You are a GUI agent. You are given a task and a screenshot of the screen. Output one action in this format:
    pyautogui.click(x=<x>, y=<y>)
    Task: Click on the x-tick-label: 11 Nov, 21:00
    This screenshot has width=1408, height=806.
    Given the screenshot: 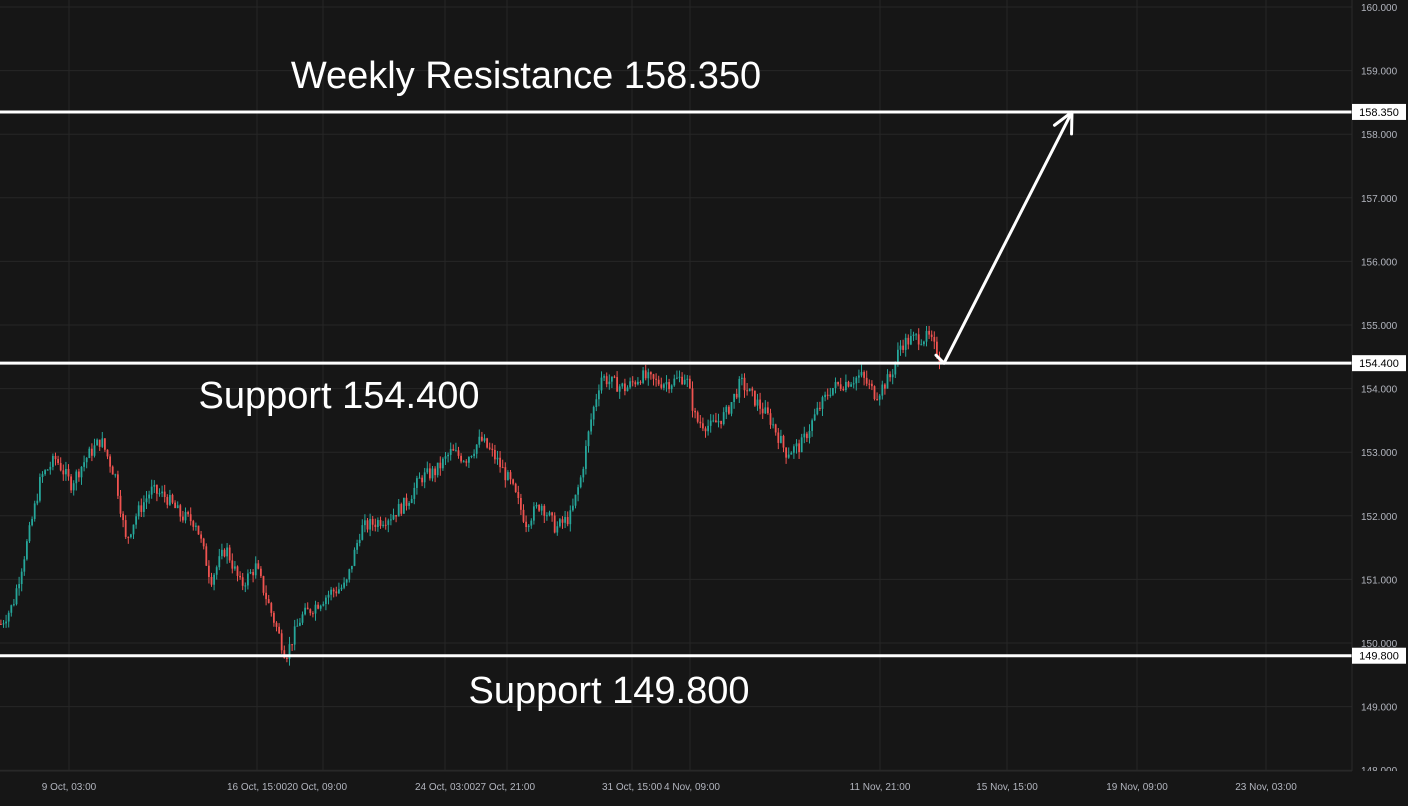 What is the action you would take?
    pyautogui.click(x=880, y=787)
    